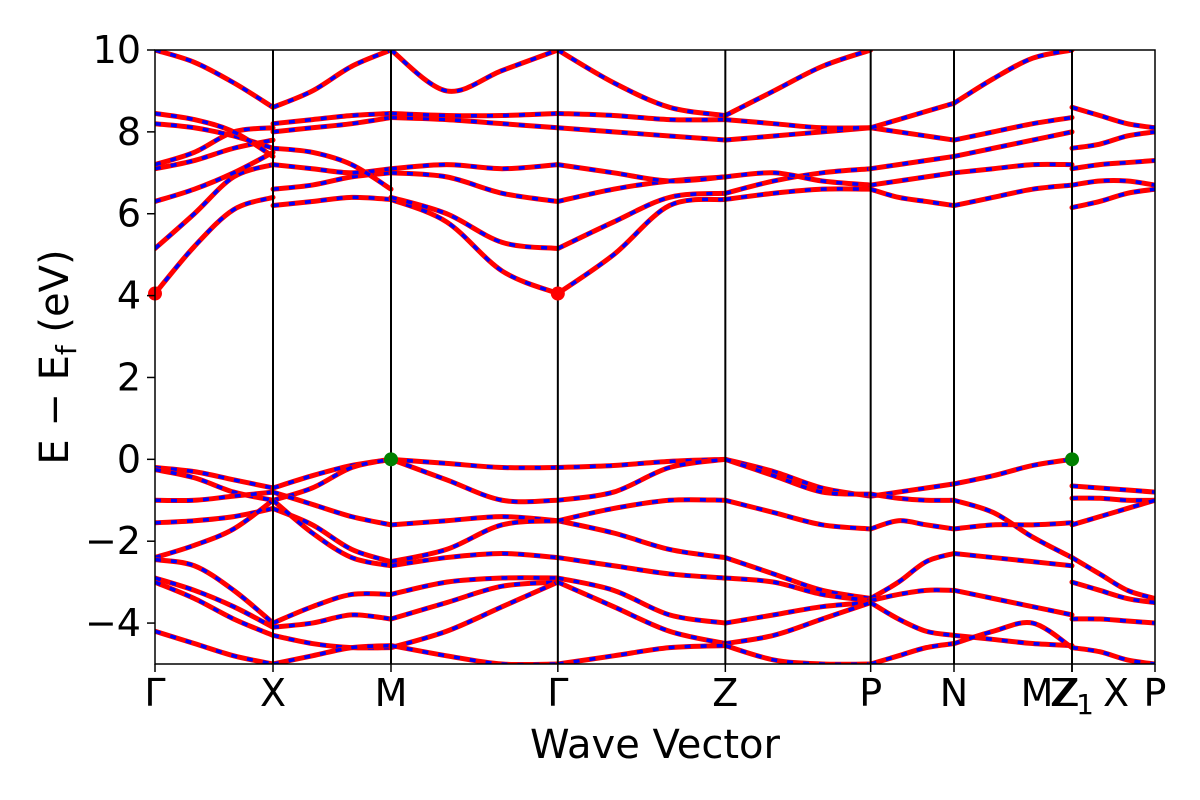 This screenshot has width=1200, height=800. Describe the element at coordinates (113, 623) in the screenshot. I see `y-tick-label: −4` at that location.